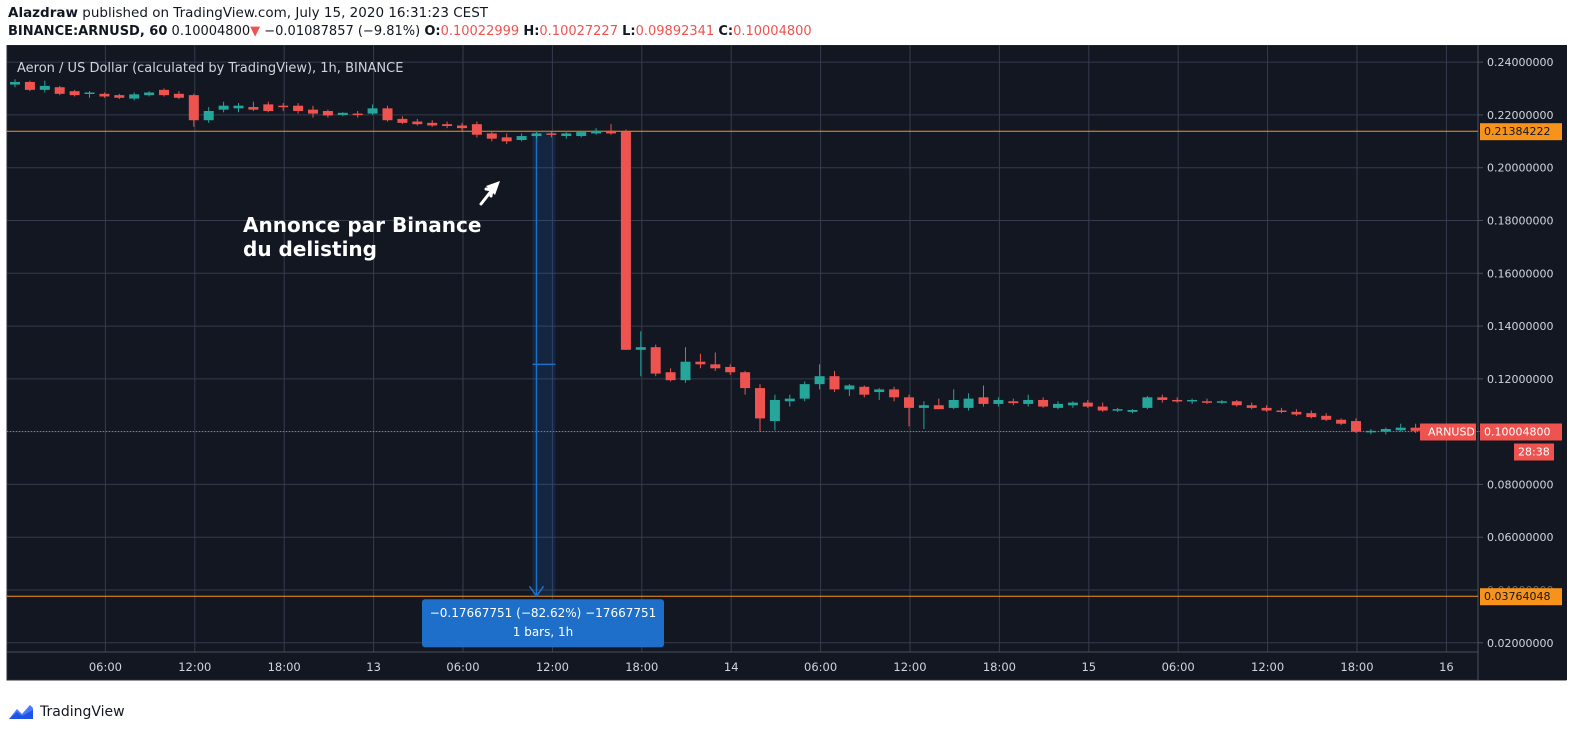  Describe the element at coordinates (362, 225) in the screenshot. I see `annotation-line-1: Annonce par Binance` at that location.